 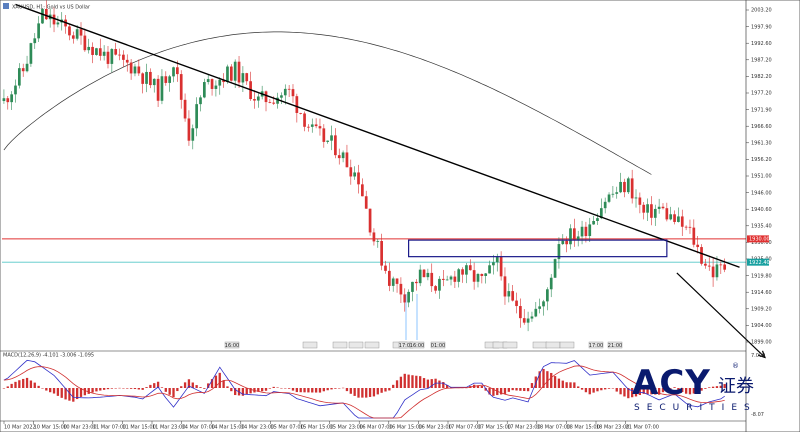 What do you see at coordinates (761, 227) in the screenshot?
I see `price-tick-label-13: 1935.40` at bounding box center [761, 227].